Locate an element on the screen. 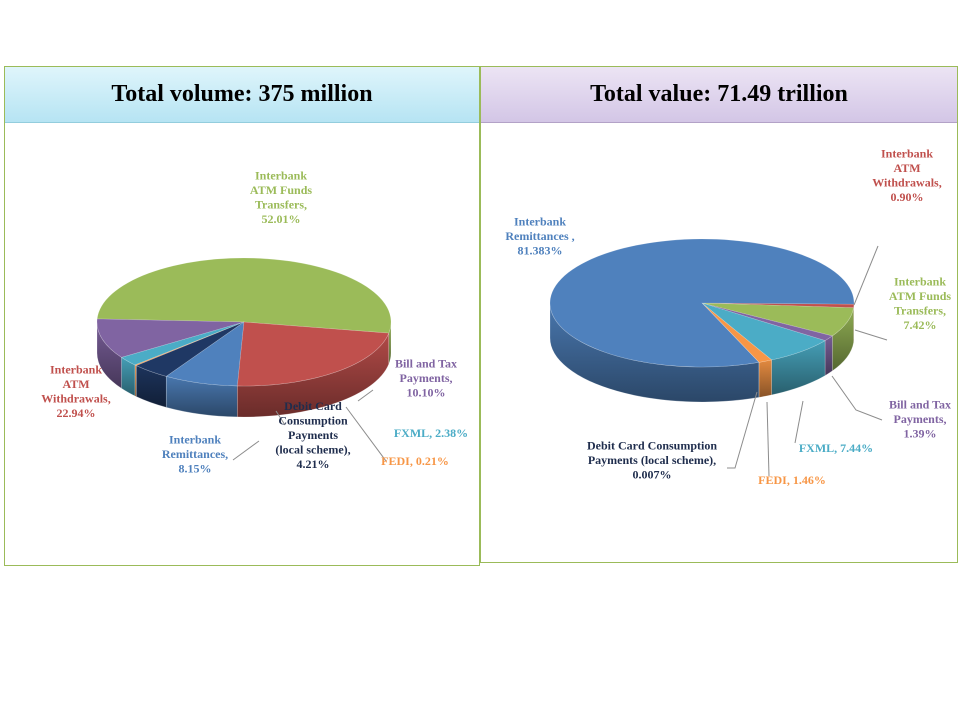 The width and height of the screenshot is (960, 720). slice-label: Bill and Tax Payments, 10.10% is located at coordinates (426, 378).